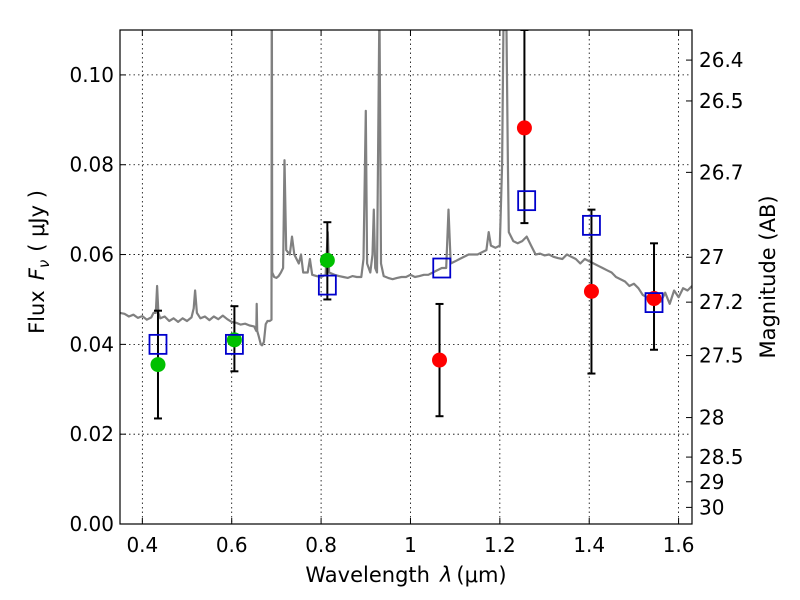 The image size is (800, 600). What do you see at coordinates (91, 165) in the screenshot?
I see `y-tick-label: 0.08` at bounding box center [91, 165].